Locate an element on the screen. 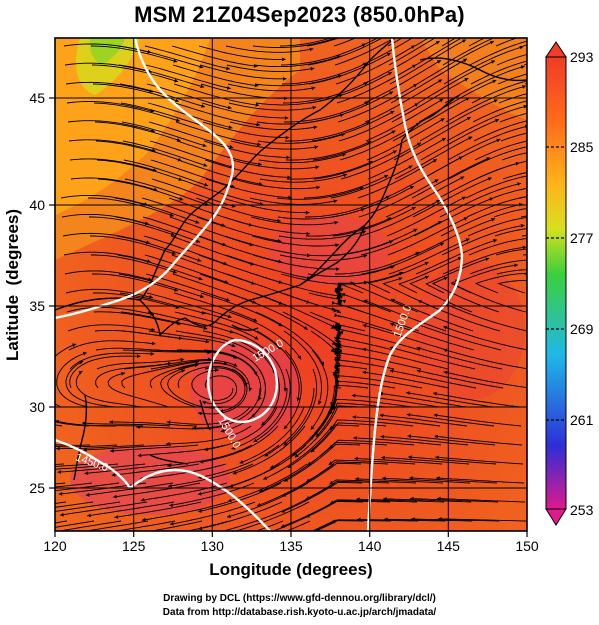 The height and width of the screenshot is (625, 599). y-tick-label: 30 is located at coordinates (37, 407).